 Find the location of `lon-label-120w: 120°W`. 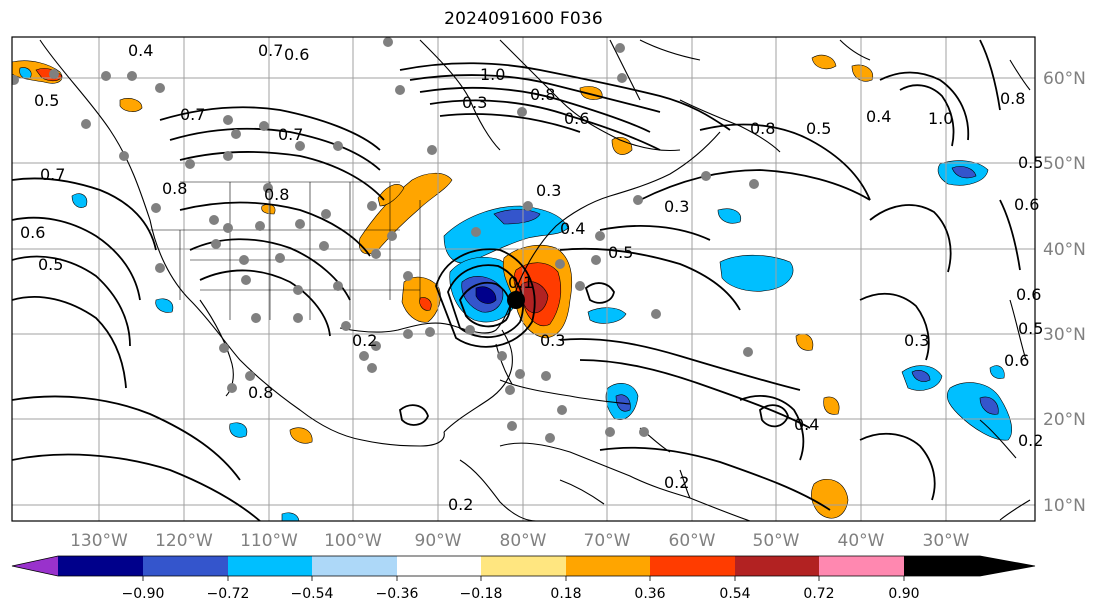

lon-label-120w: 120°W is located at coordinates (184, 541).